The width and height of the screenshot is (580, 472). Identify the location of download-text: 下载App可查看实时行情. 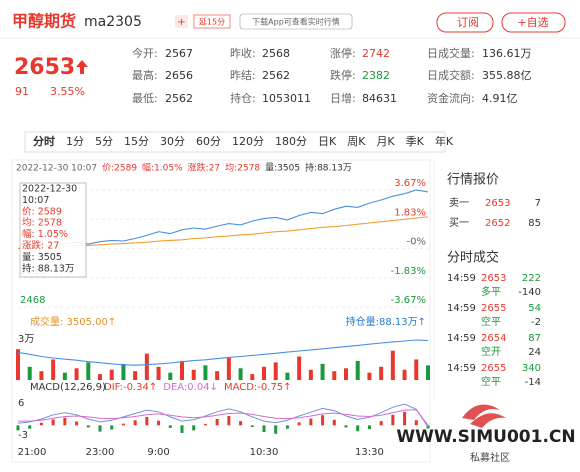
(296, 22).